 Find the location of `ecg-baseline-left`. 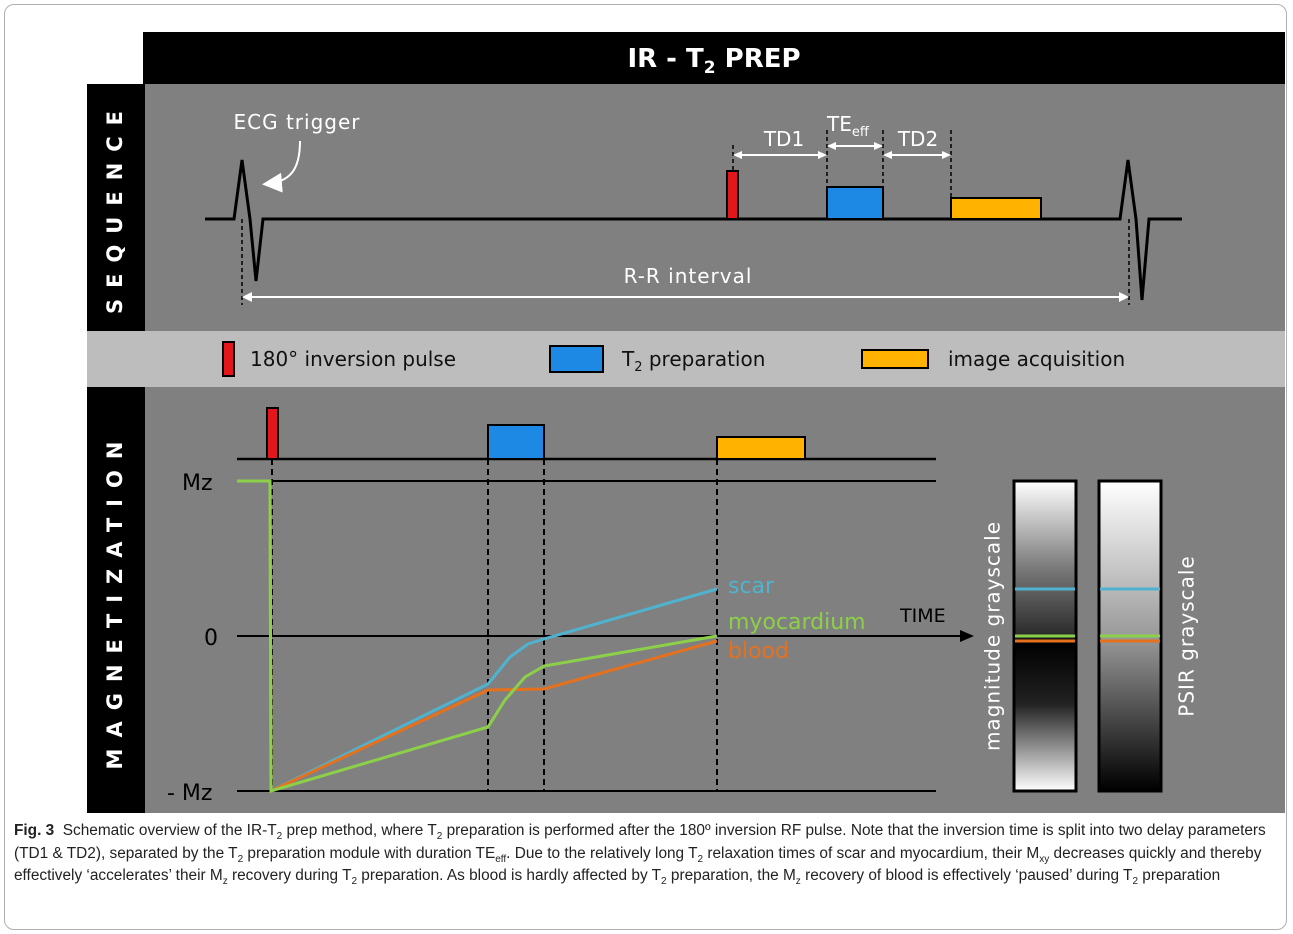

ecg-baseline-left is located at coordinates (466, 220).